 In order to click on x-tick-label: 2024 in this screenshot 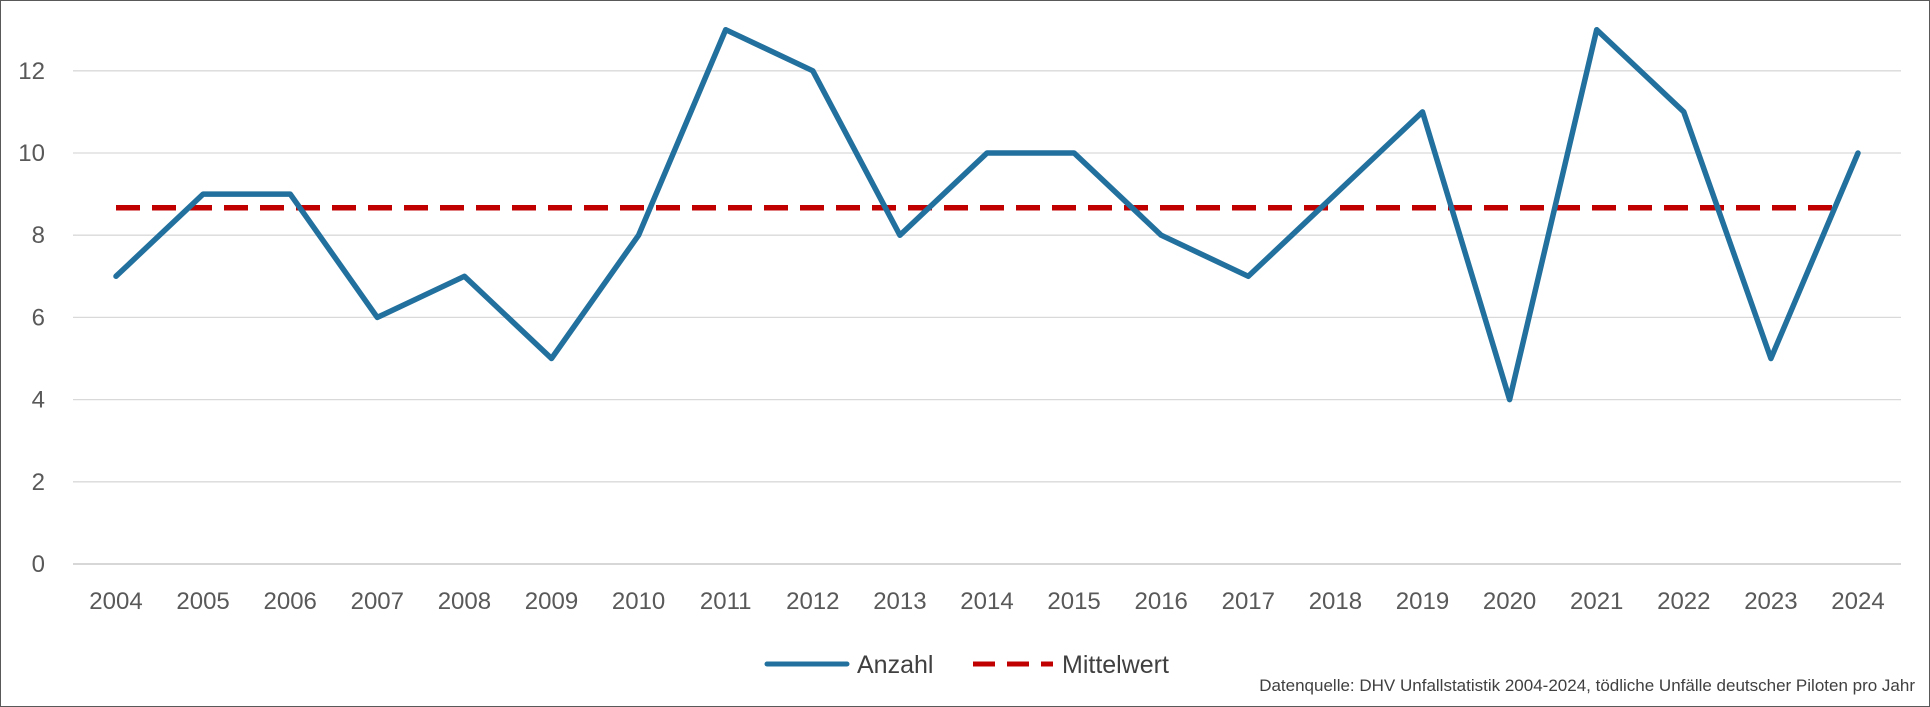, I will do `click(1857, 601)`.